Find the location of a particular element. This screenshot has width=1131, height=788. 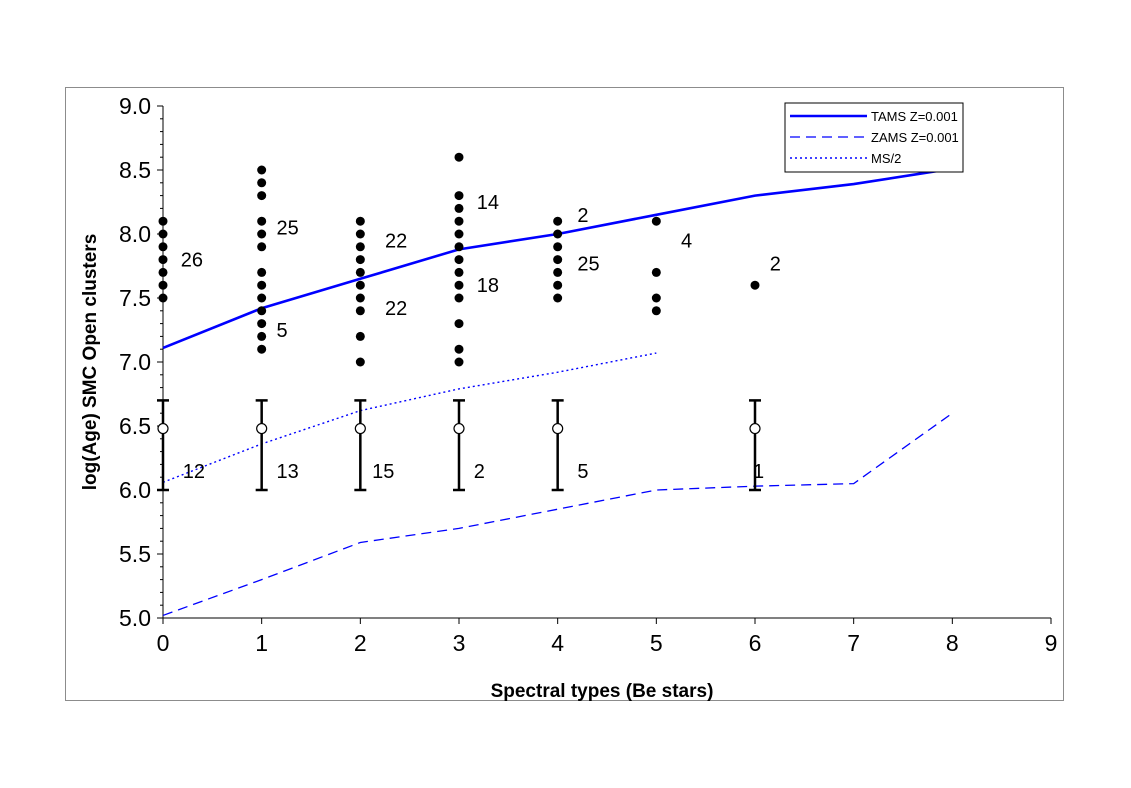

legend-label: TAMS Z=0.001 is located at coordinates (914, 116).